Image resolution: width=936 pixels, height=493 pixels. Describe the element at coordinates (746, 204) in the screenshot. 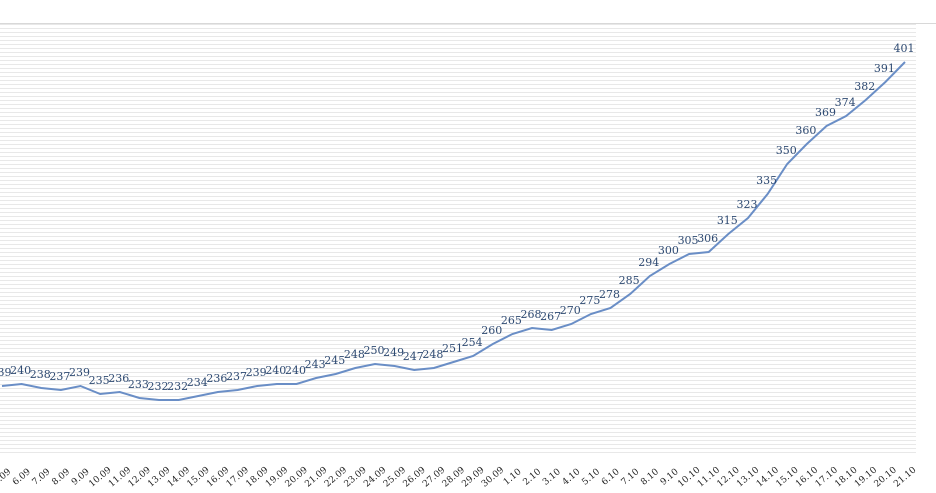

I see `value-label: 323` at that location.